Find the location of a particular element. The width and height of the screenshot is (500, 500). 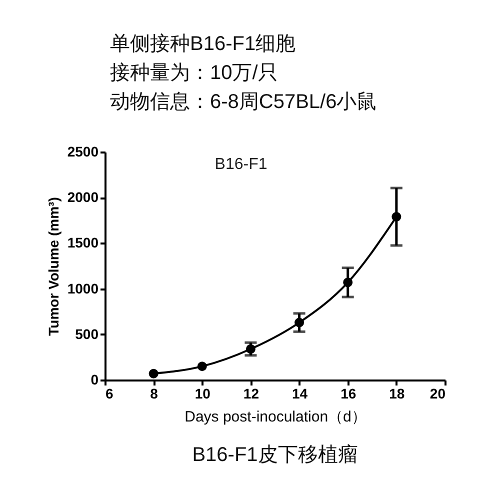

x-tick-label: 16 is located at coordinates (348, 394).